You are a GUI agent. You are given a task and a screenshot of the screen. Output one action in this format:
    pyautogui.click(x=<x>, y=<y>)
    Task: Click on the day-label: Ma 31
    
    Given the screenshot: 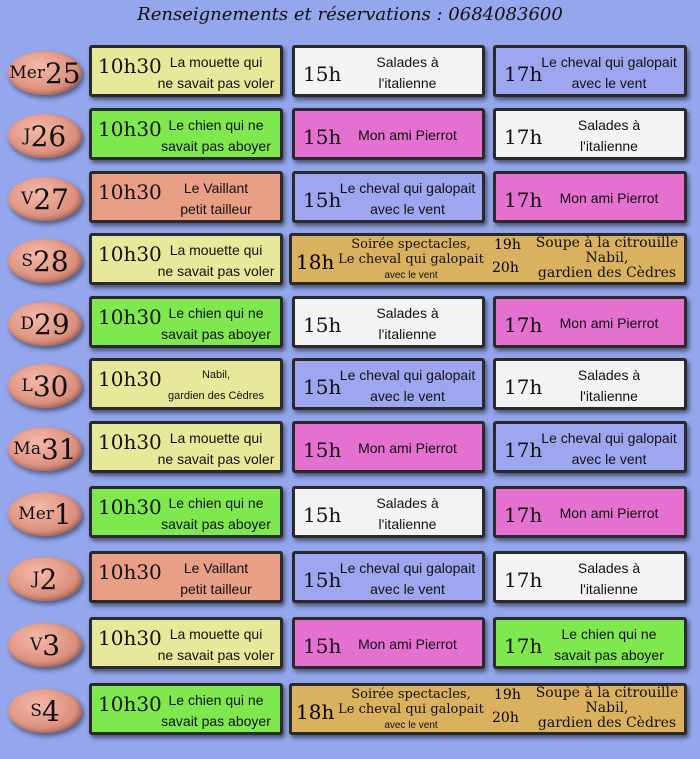 What is the action you would take?
    pyautogui.click(x=45, y=449)
    